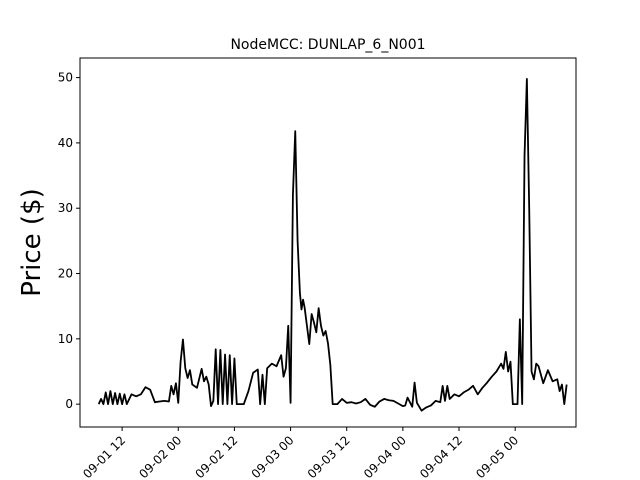 The width and height of the screenshot is (640, 480). I want to click on x-tick-label: 09-02 00, so click(160, 456).